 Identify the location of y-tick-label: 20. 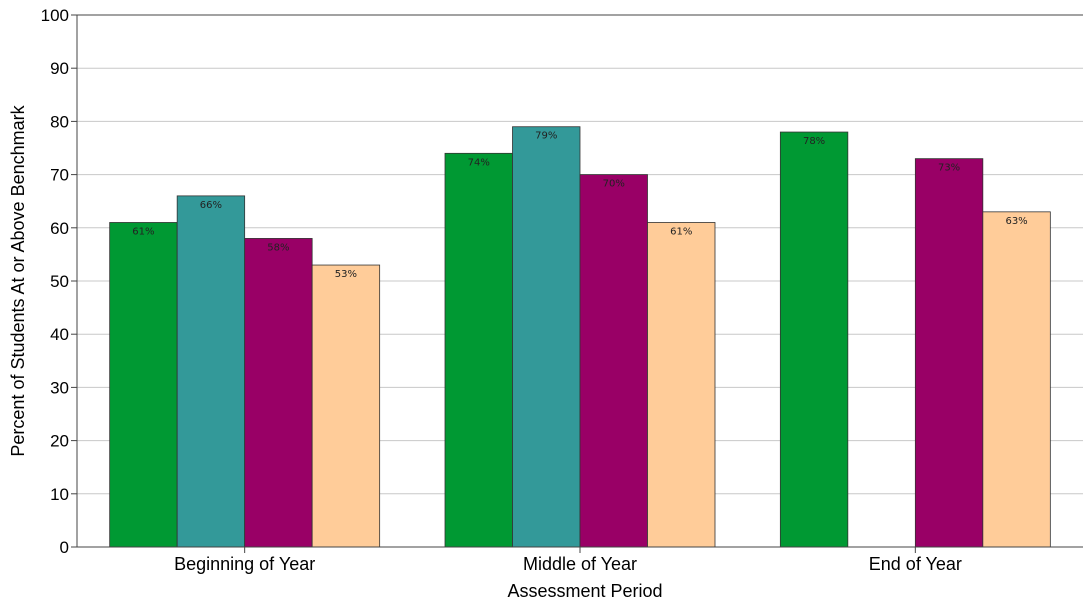
(59, 441).